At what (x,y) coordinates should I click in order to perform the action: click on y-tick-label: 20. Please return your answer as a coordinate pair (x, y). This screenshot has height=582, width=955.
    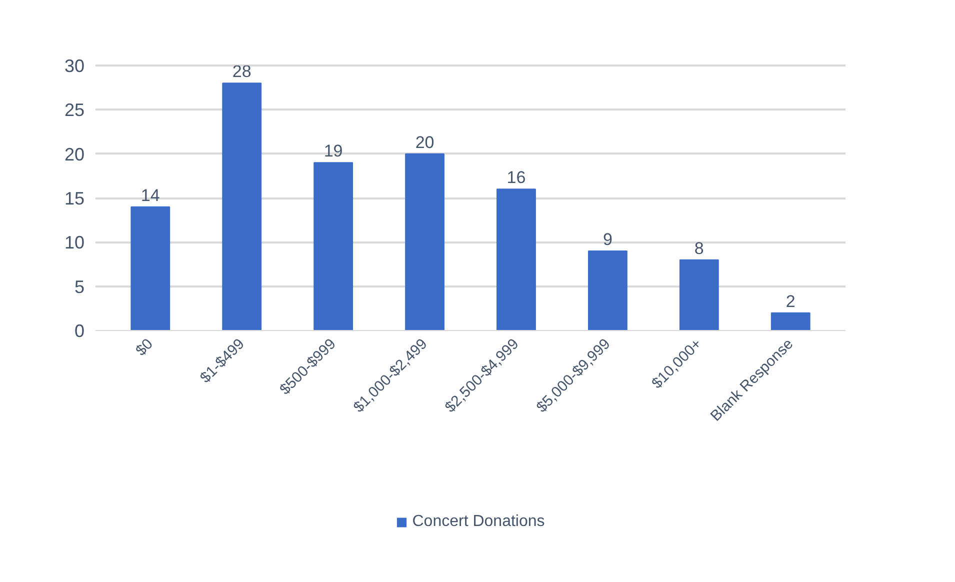
    Looking at the image, I should click on (74, 154).